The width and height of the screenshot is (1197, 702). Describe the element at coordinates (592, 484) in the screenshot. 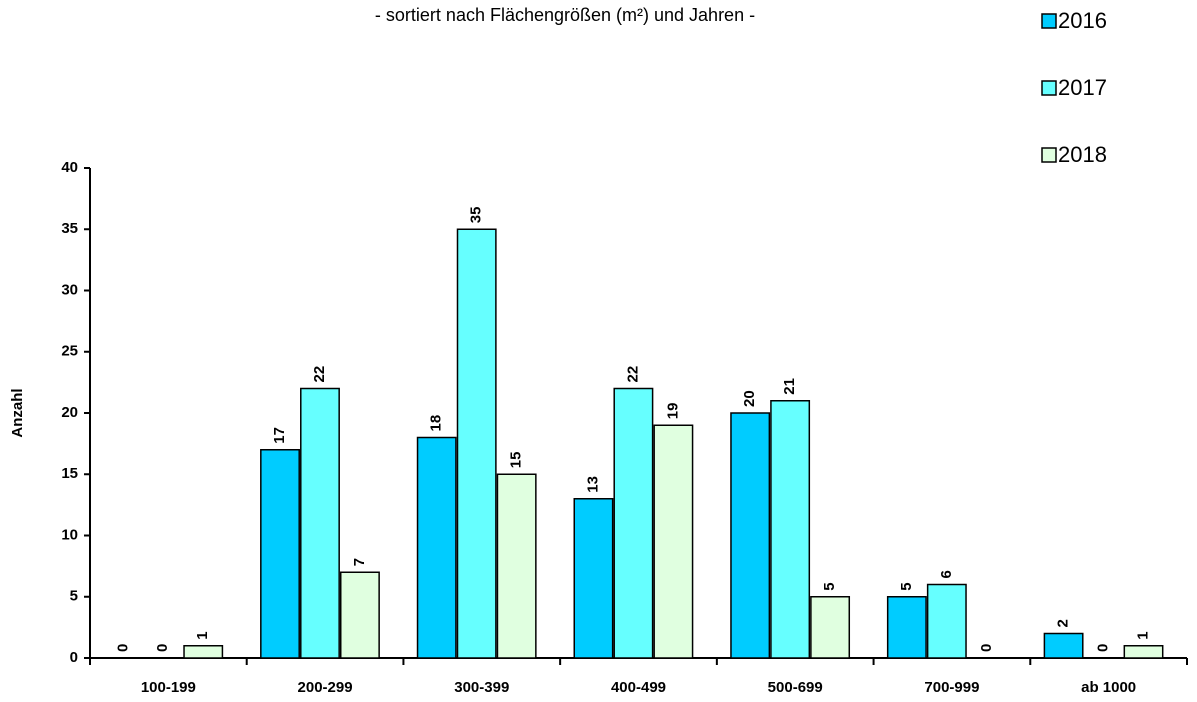

I see `data-label: 13` at that location.